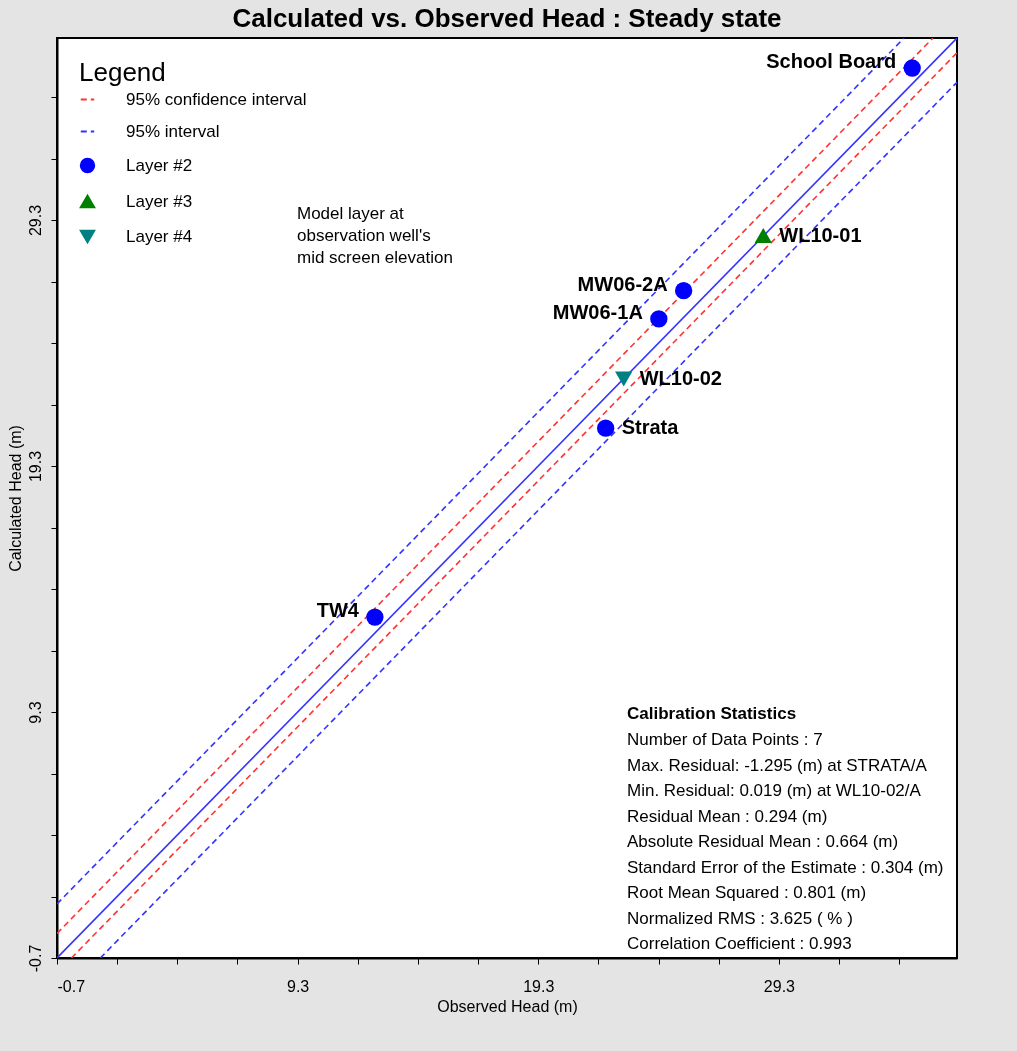 The height and width of the screenshot is (1051, 1017). I want to click on chart-title: Calculated vs. Observed Head : Steady state, so click(507, 18).